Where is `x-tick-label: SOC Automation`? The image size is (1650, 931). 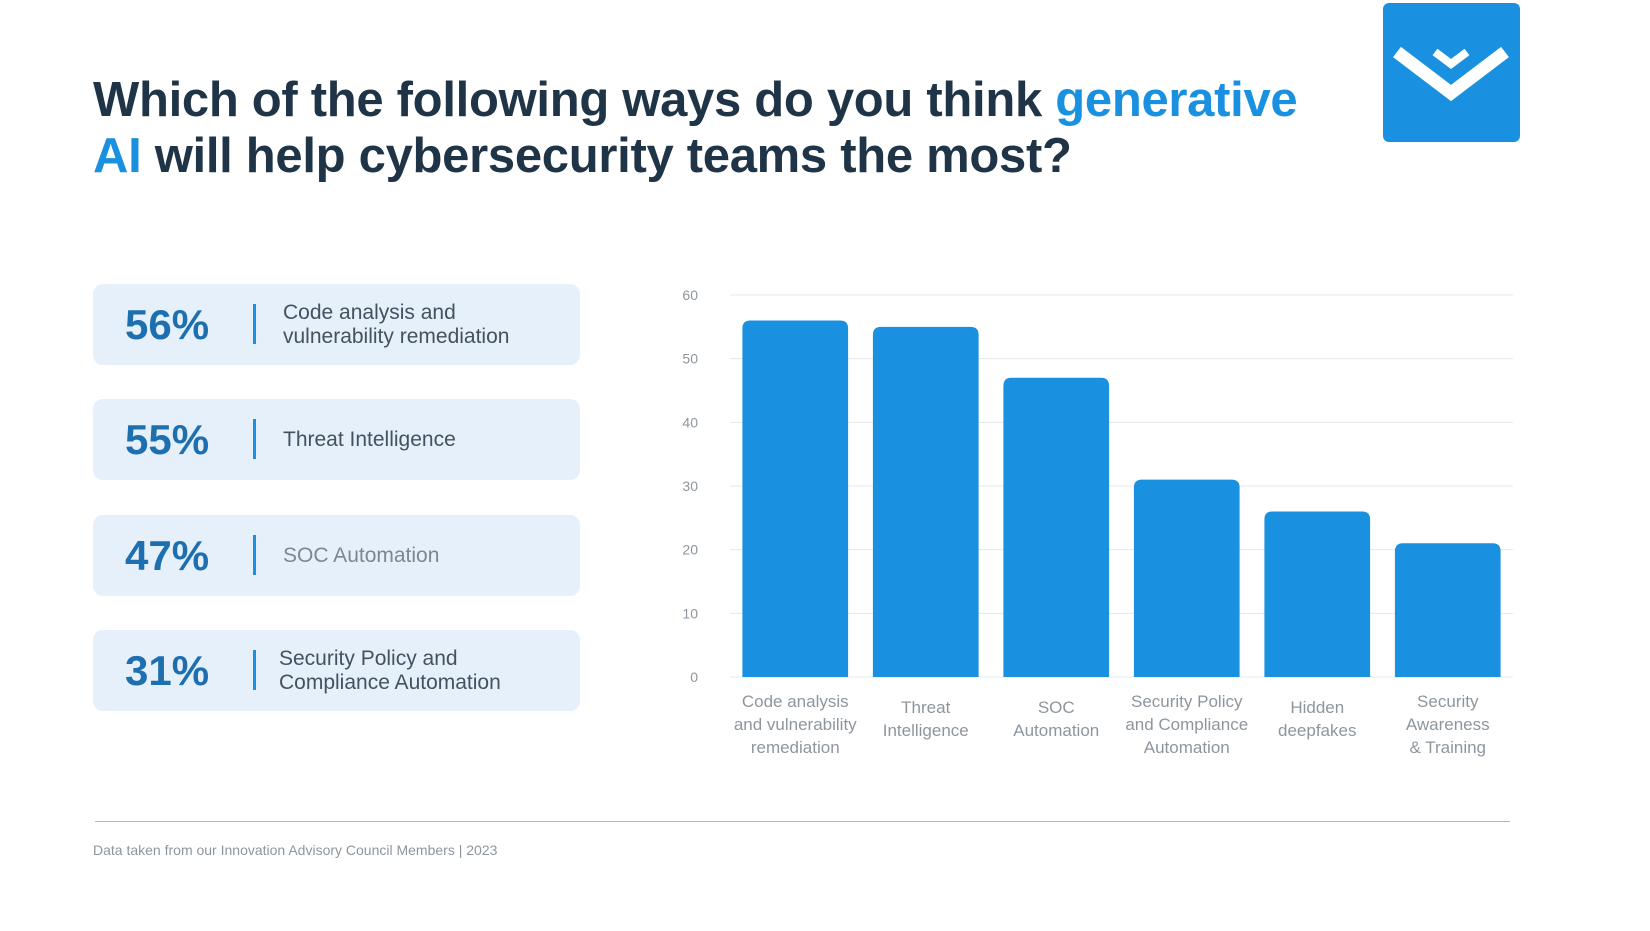 x-tick-label: SOC Automation is located at coordinates (1056, 719).